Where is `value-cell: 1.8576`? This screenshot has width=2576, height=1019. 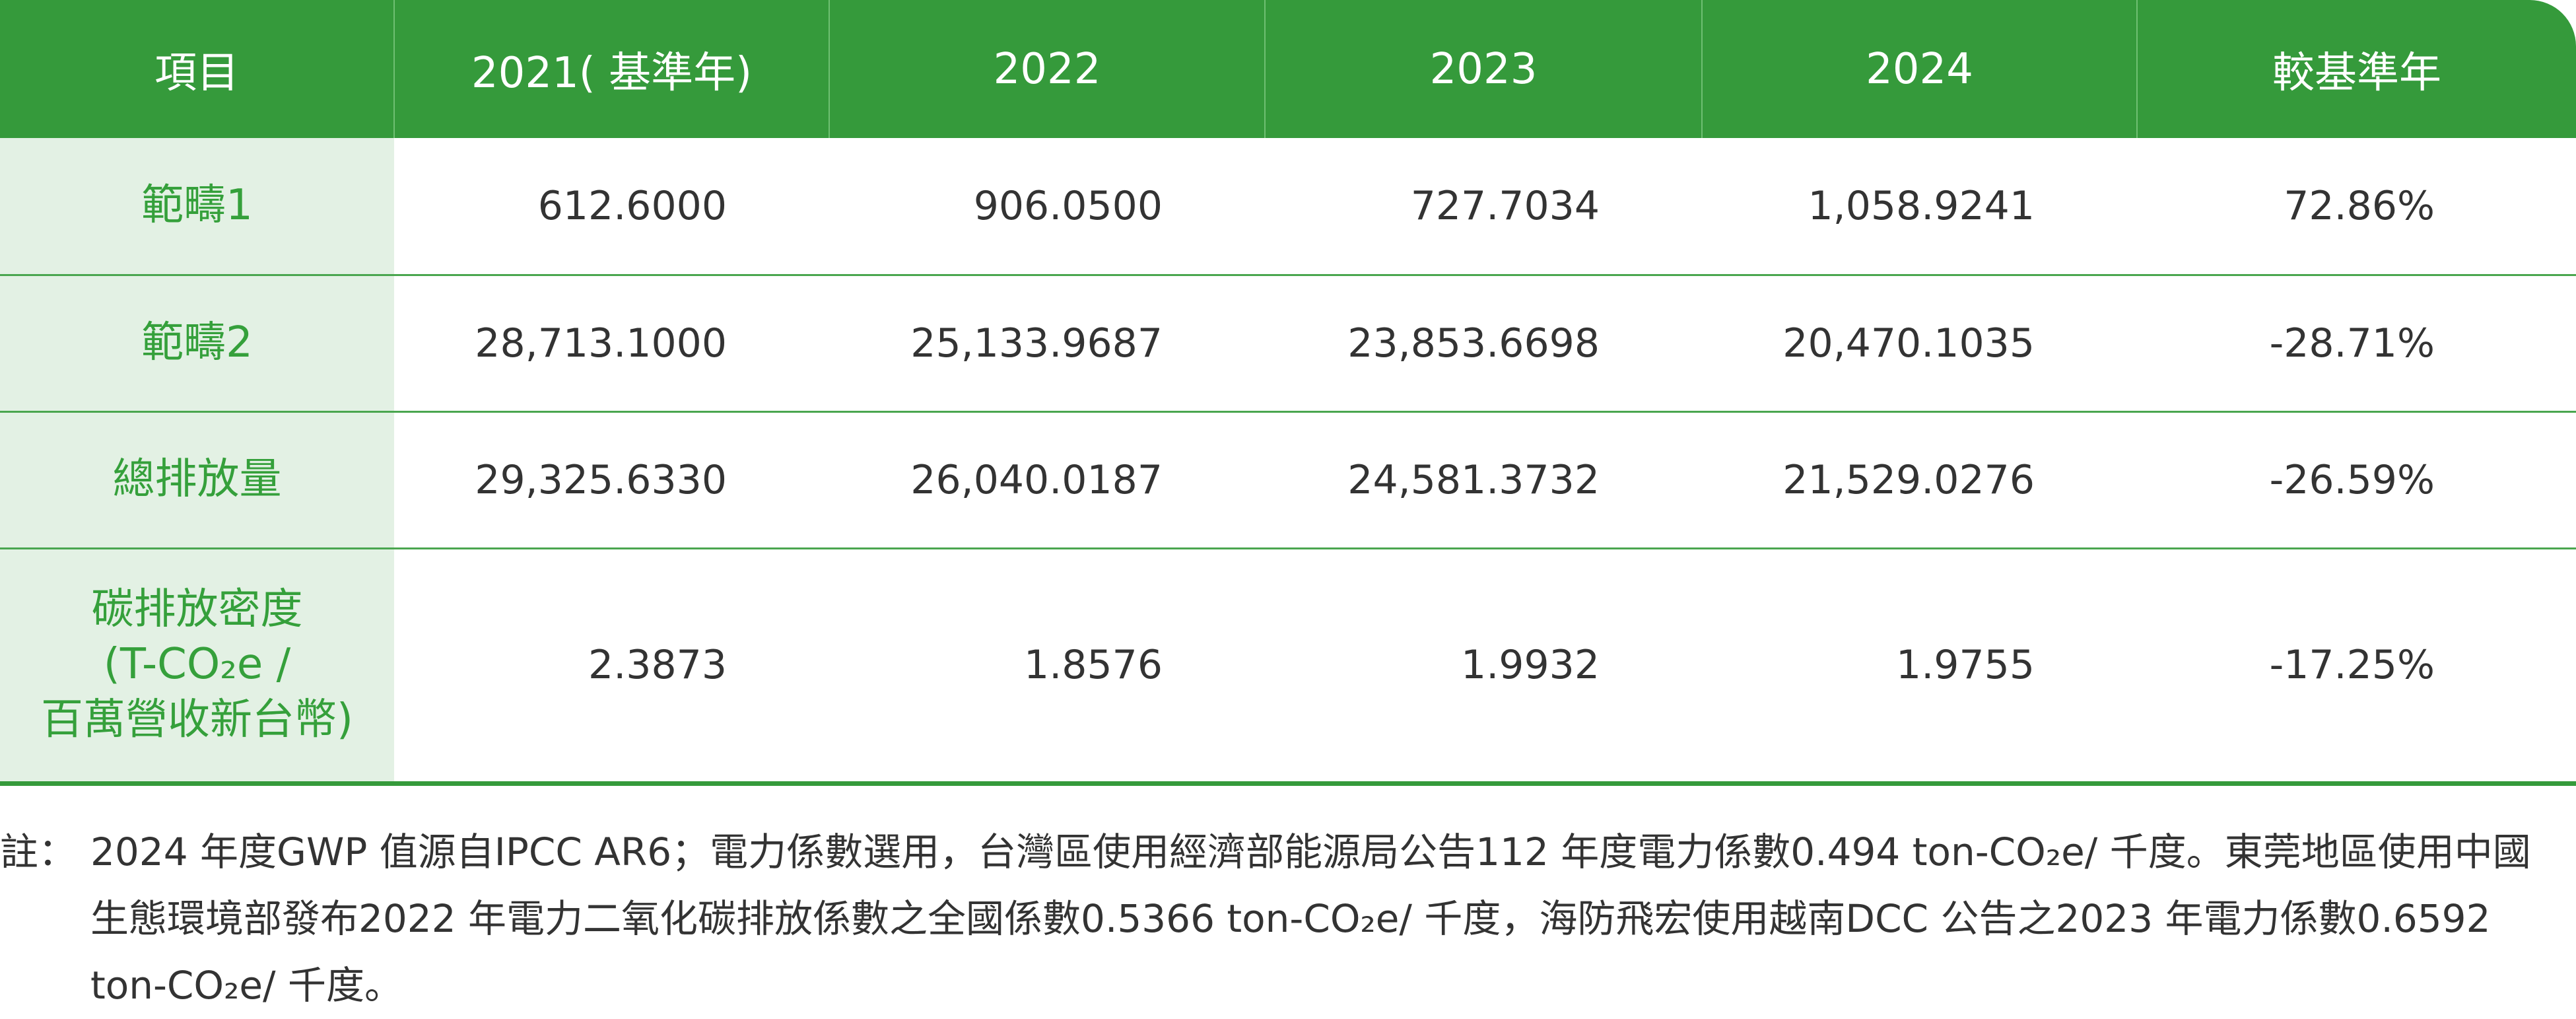 value-cell: 1.8576 is located at coordinates (1047, 667).